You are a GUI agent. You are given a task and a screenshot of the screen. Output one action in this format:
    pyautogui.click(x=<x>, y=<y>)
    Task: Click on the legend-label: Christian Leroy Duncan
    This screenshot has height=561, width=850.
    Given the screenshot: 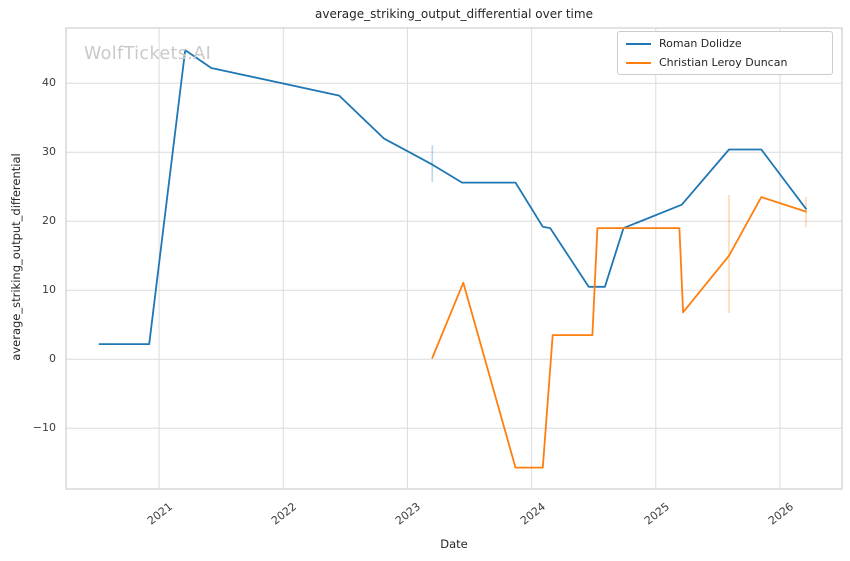 What is the action you would take?
    pyautogui.click(x=723, y=62)
    